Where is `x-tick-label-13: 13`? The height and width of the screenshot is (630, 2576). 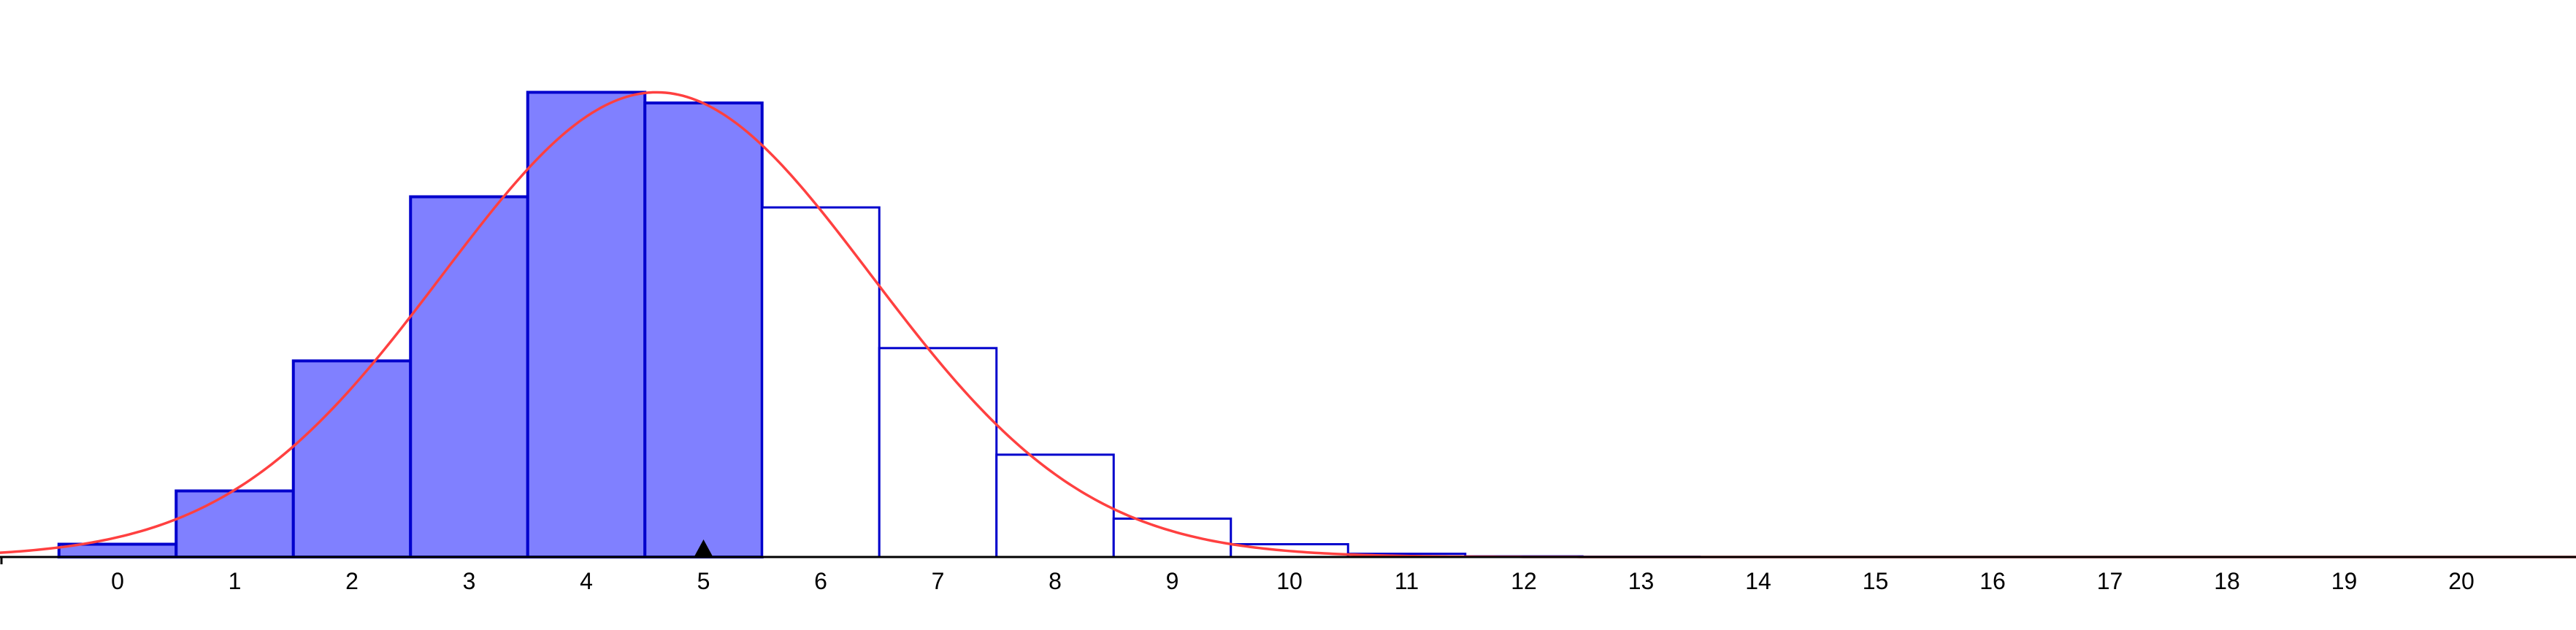
x-tick-label-13: 13 is located at coordinates (1641, 581).